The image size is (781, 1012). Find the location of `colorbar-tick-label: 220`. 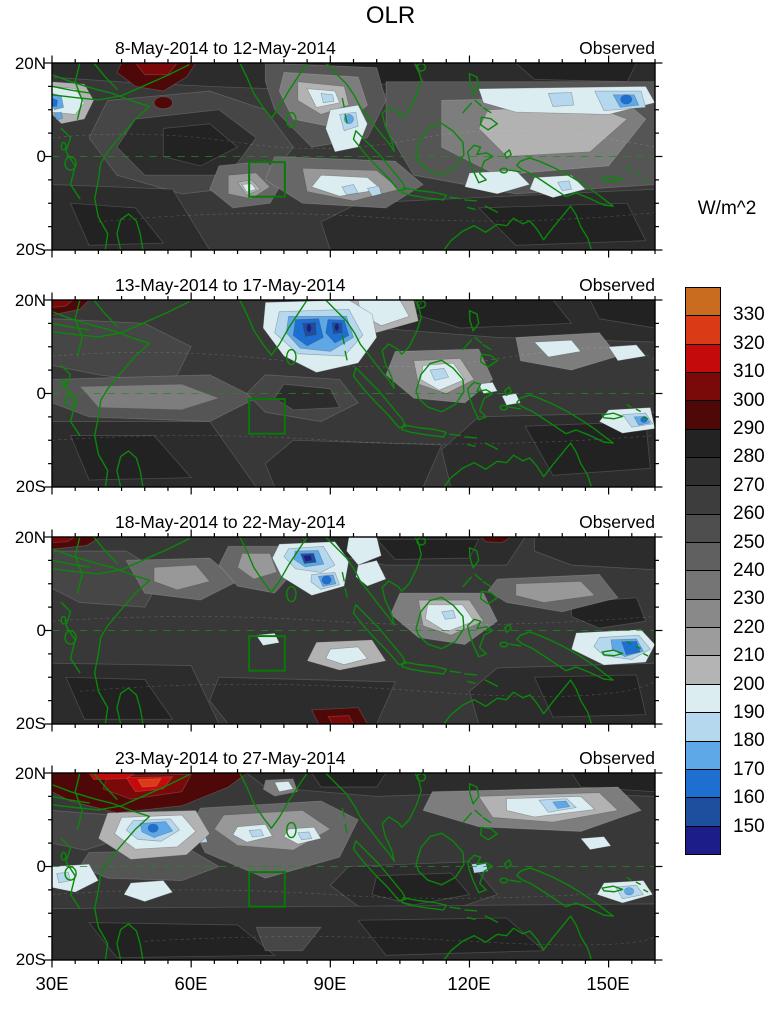

colorbar-tick-label: 220 is located at coordinates (749, 627).